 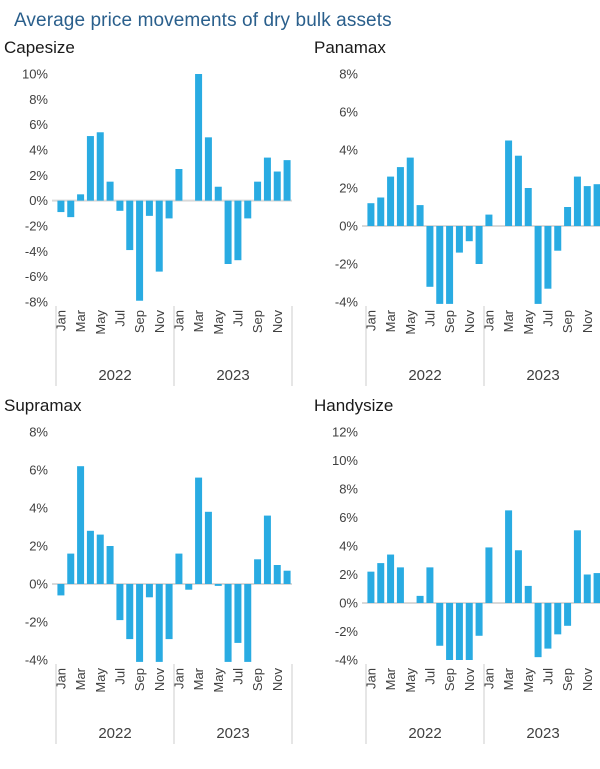 I want to click on y-tick-label: 2%, so click(x=38, y=175).